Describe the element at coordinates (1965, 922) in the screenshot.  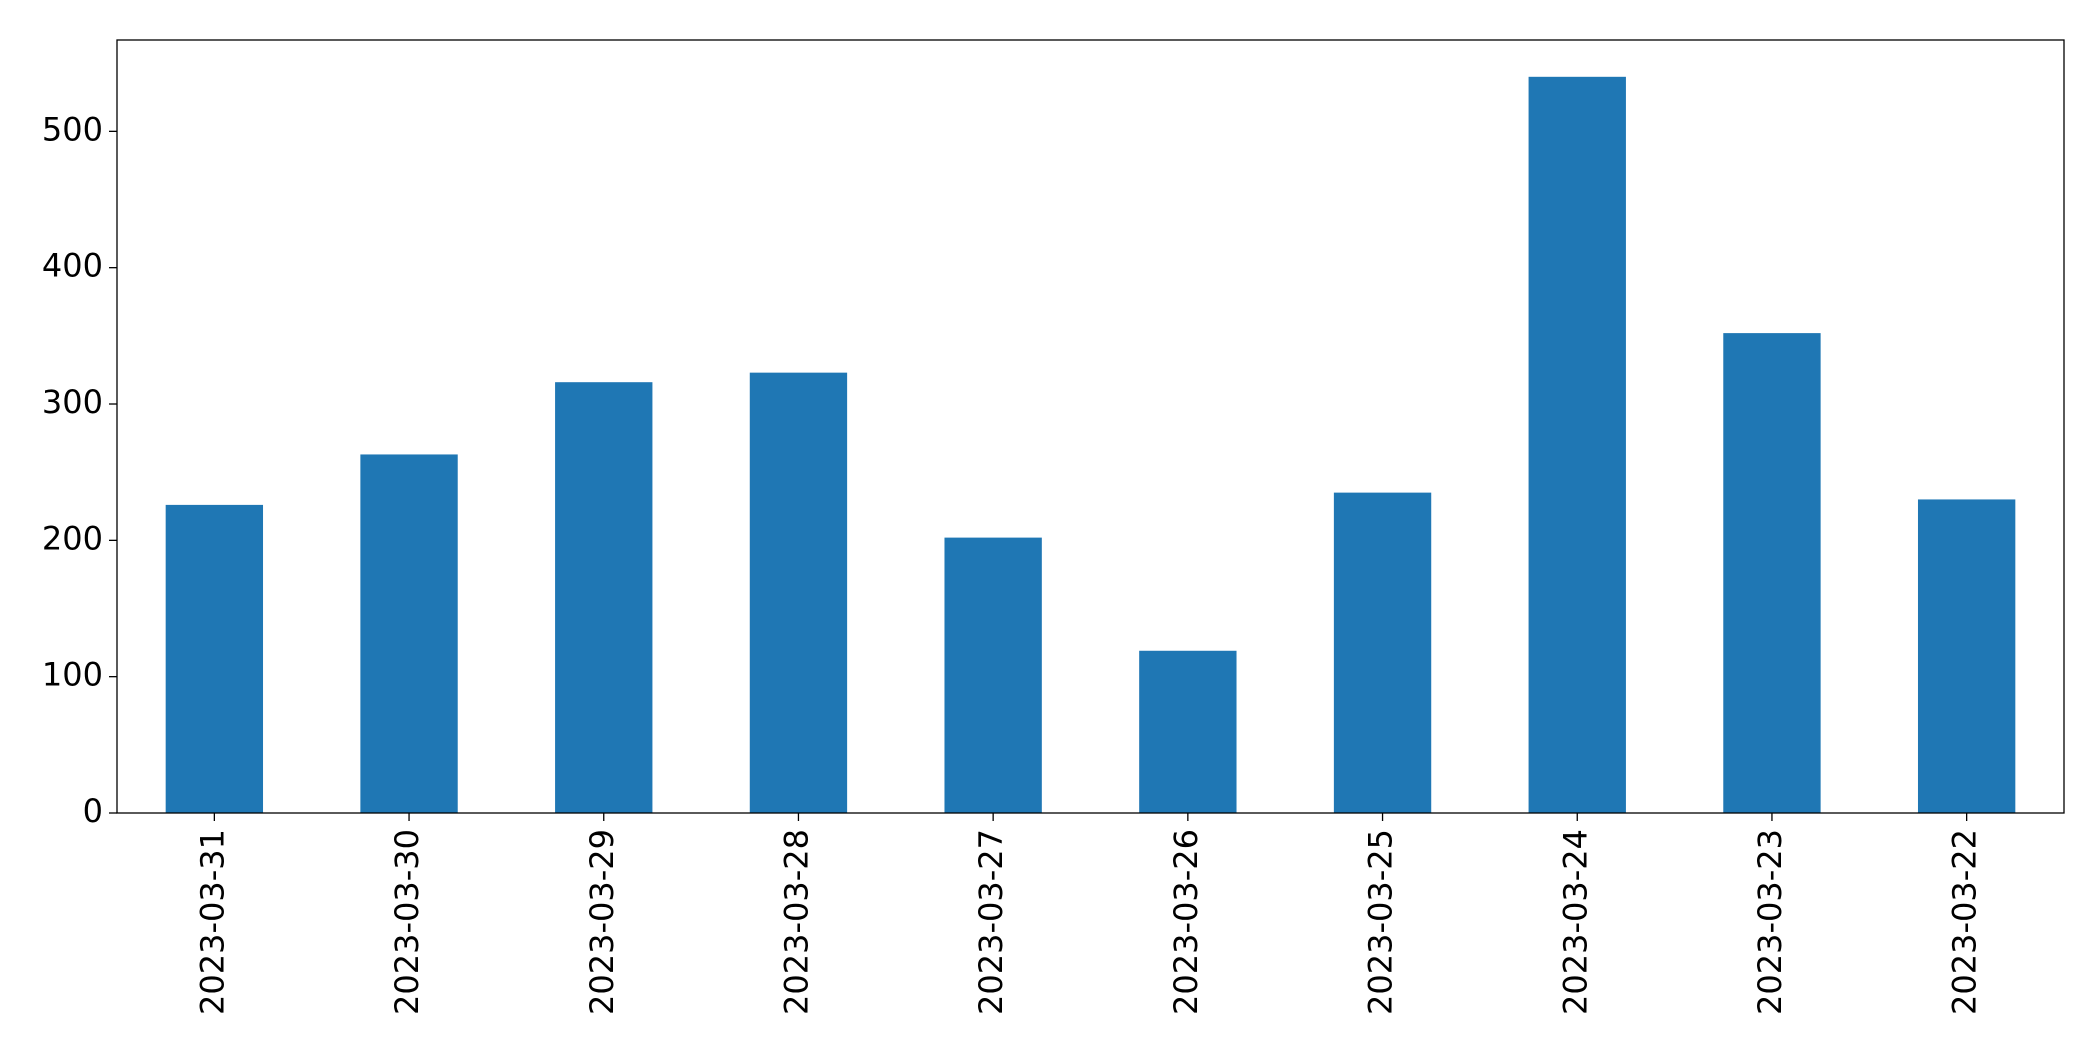
I see `x-tick-label: 2023-03-22` at that location.